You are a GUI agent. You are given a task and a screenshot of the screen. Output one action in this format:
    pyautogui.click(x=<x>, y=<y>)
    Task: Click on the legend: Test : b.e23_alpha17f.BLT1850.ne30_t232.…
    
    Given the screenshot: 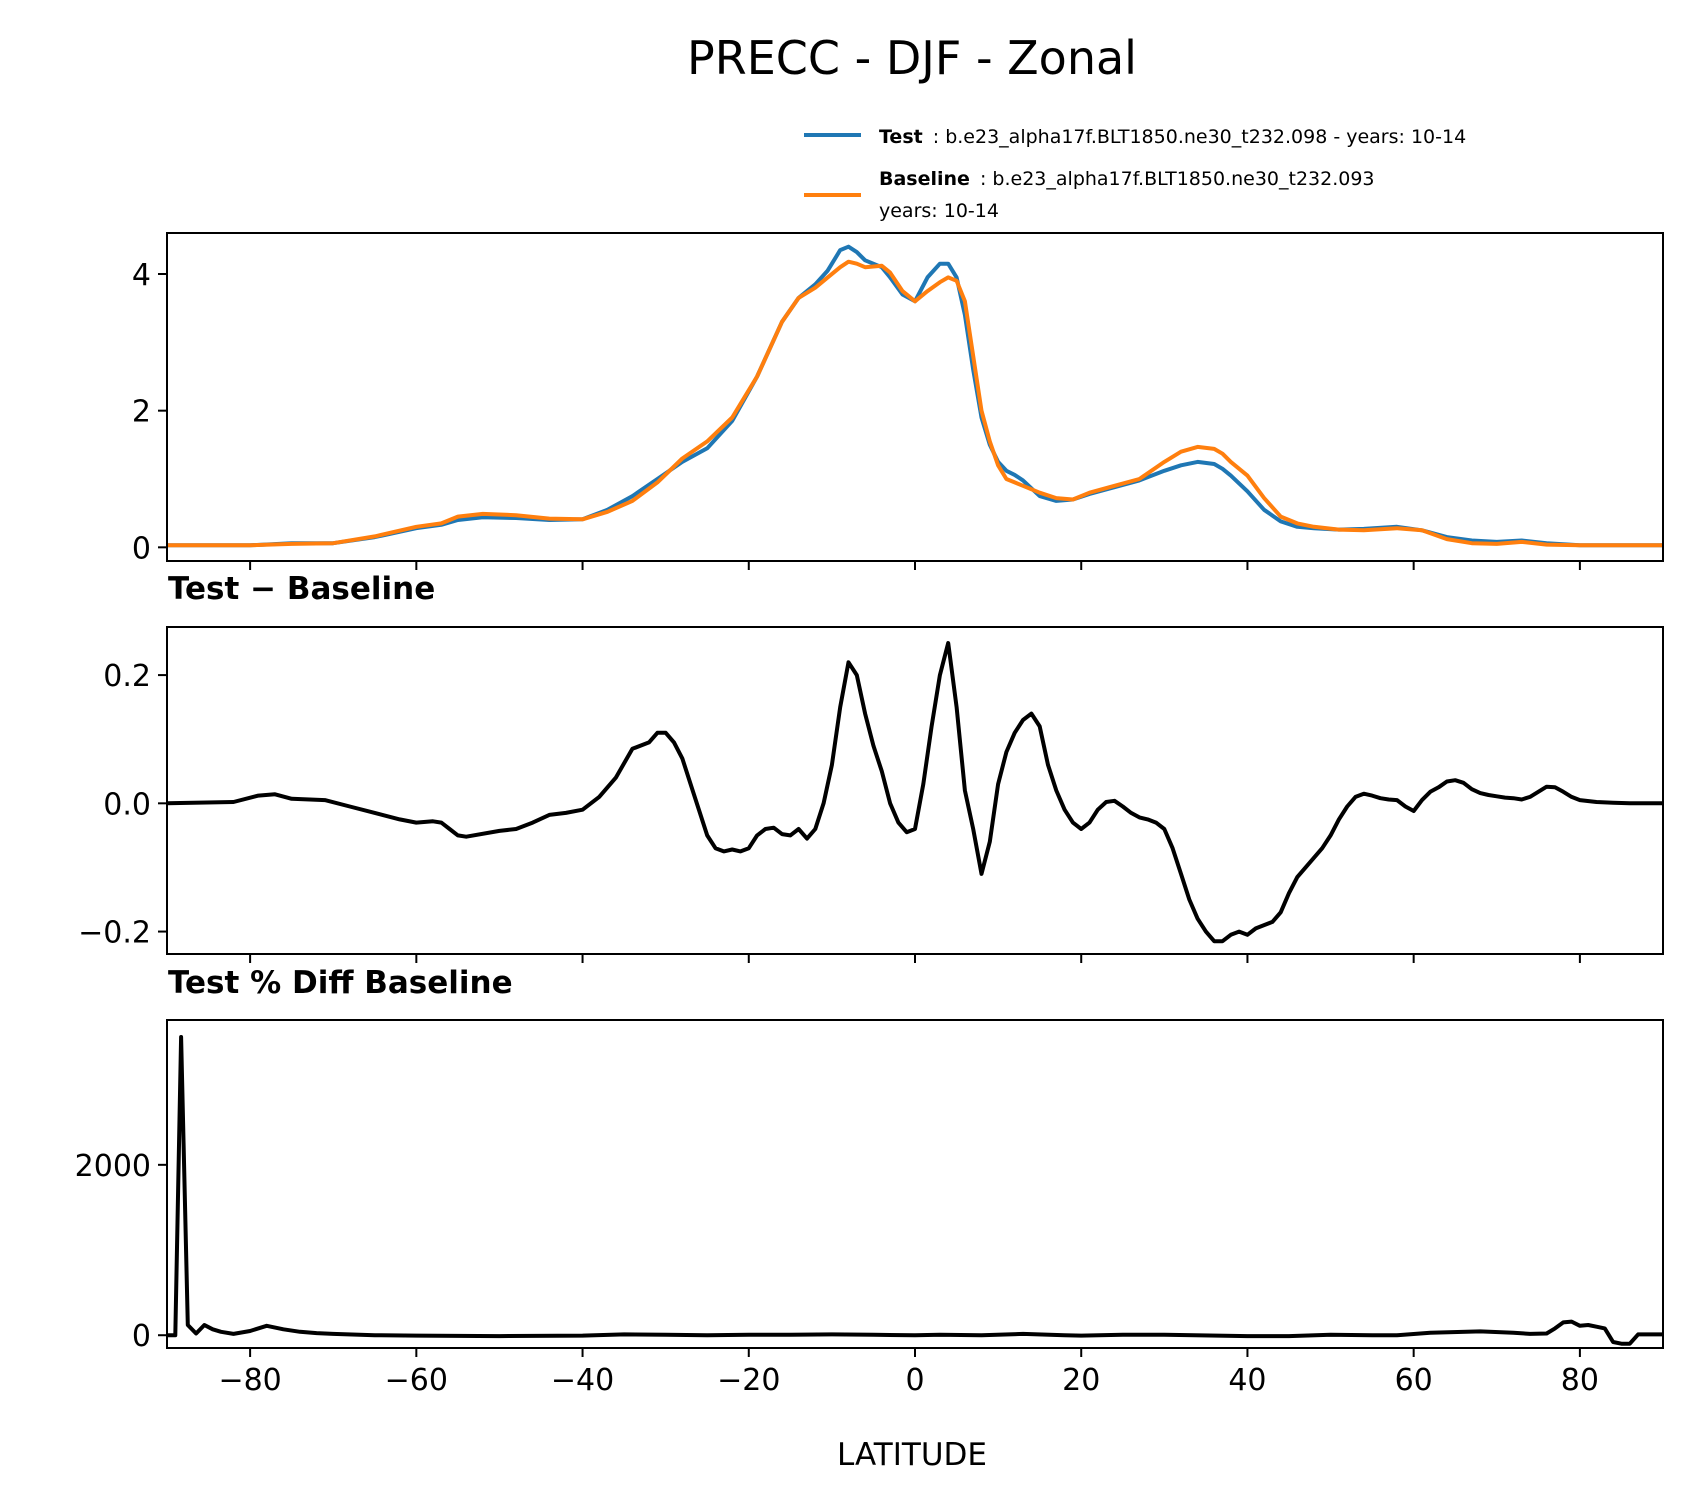 What is the action you would take?
    pyautogui.click(x=1135, y=174)
    